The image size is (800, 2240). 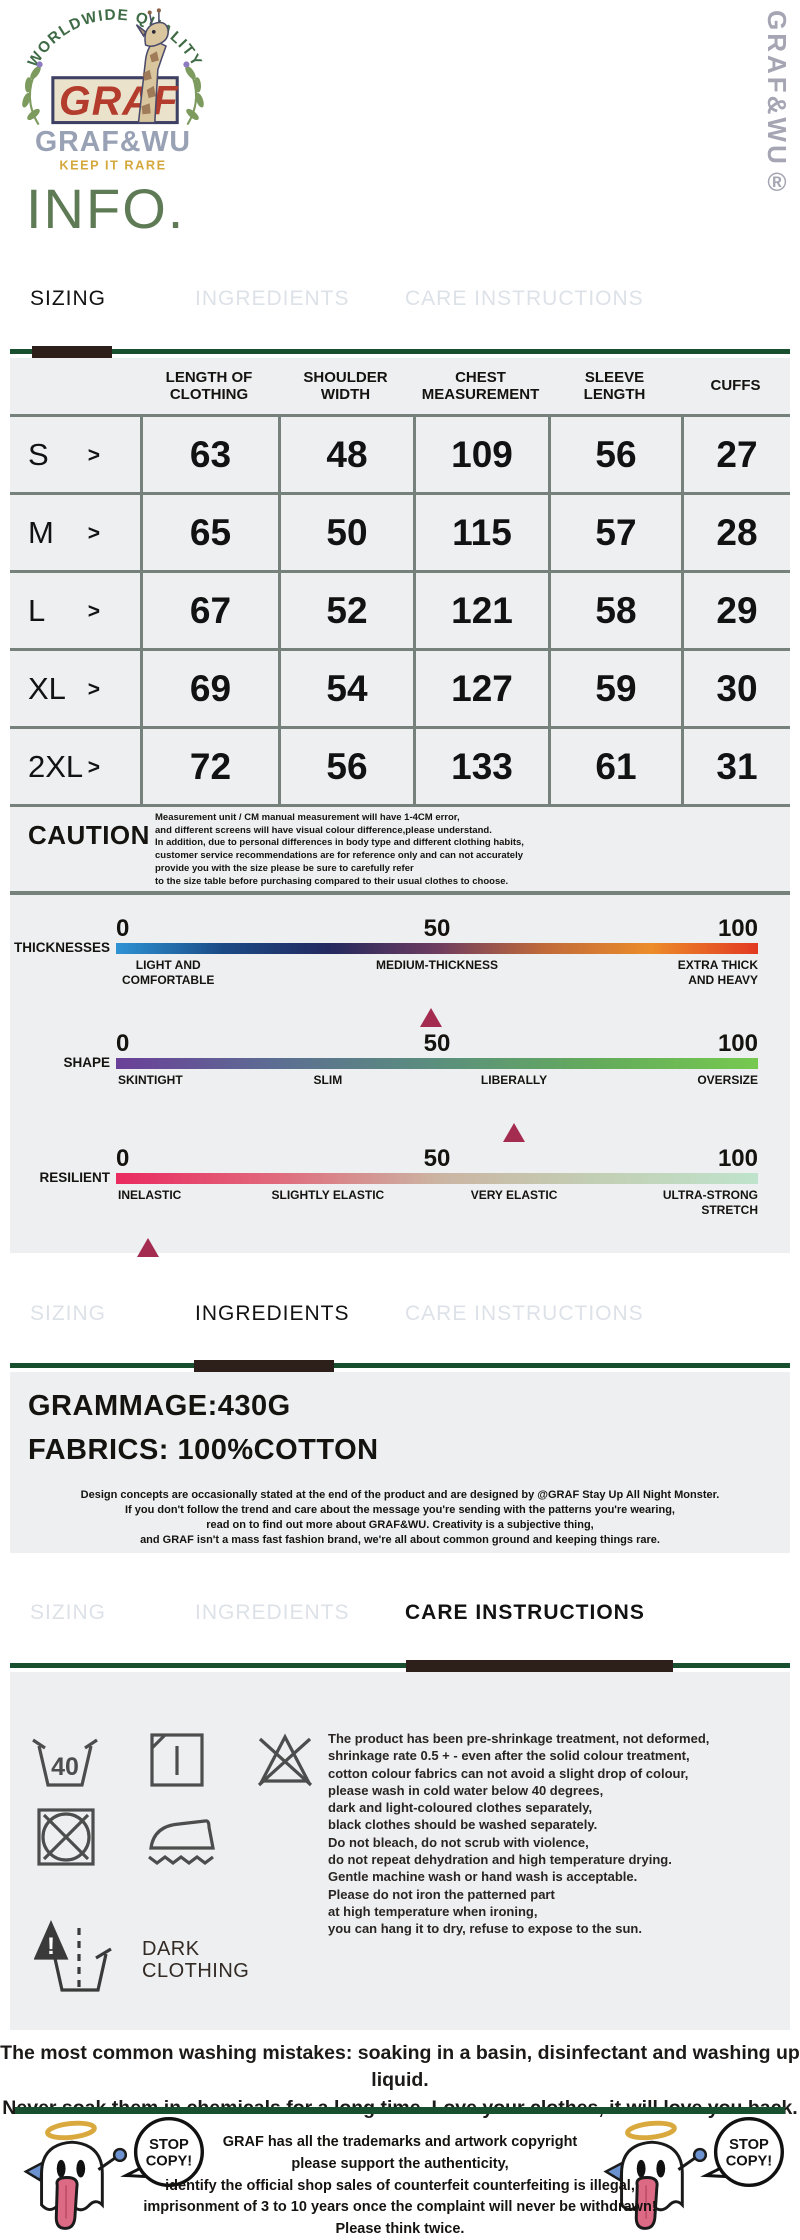 I want to click on giraffe-icon, so click(x=152, y=66).